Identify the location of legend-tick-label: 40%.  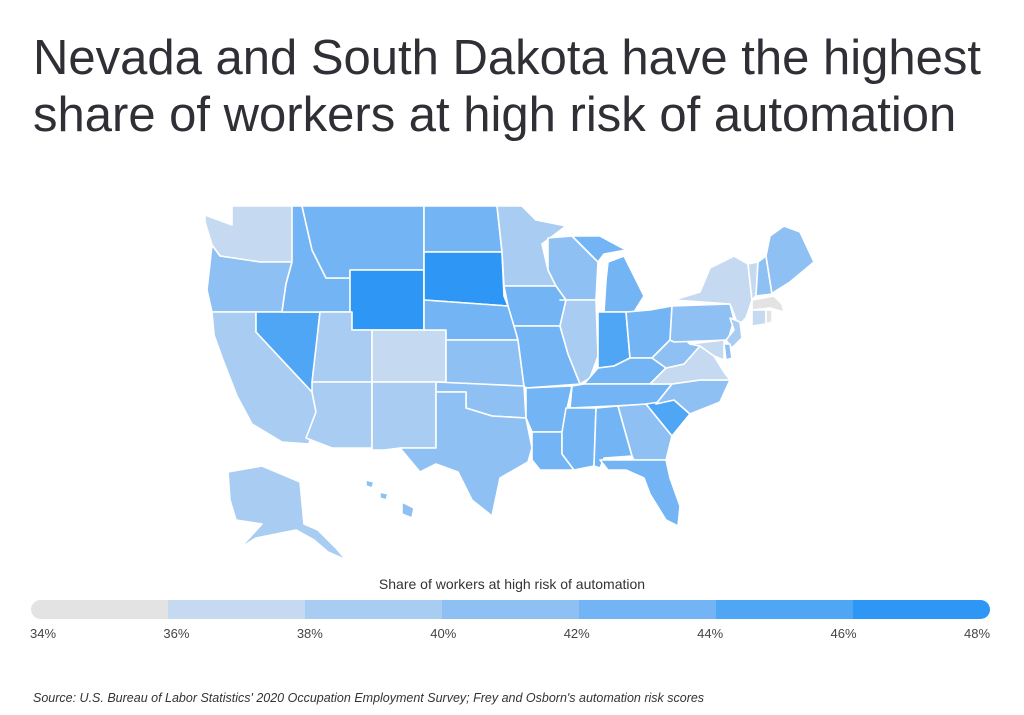
(443, 633).